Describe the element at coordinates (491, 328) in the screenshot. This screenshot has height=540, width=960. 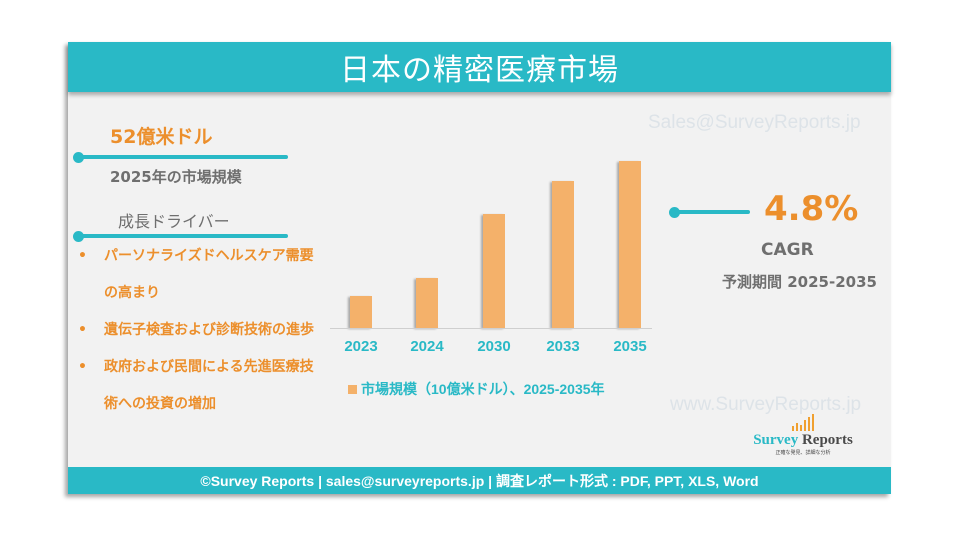
I see `x-axis-line` at that location.